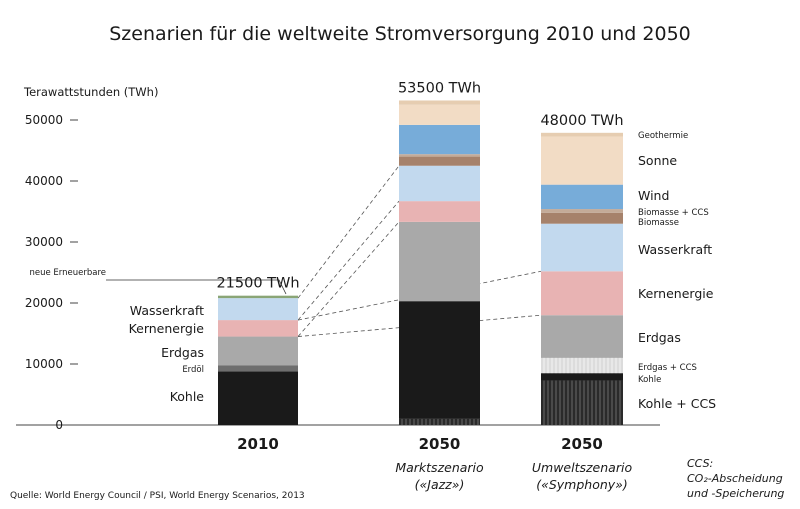 The width and height of the screenshot is (800, 509). What do you see at coordinates (582, 484) in the screenshot?
I see `category-sublabel: («Symphony»)` at bounding box center [582, 484].